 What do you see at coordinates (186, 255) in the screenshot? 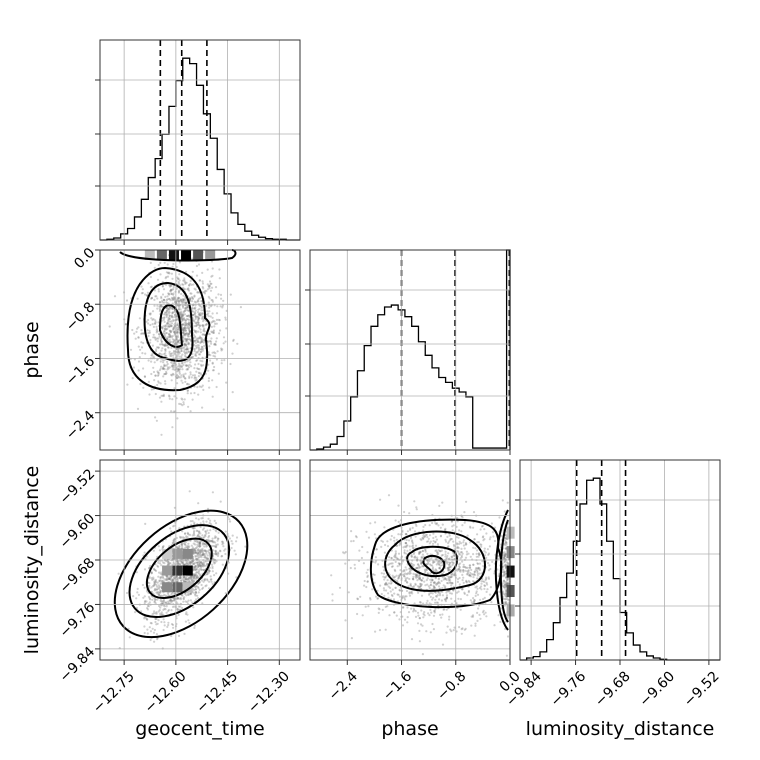
I see `density-cell` at bounding box center [186, 255].